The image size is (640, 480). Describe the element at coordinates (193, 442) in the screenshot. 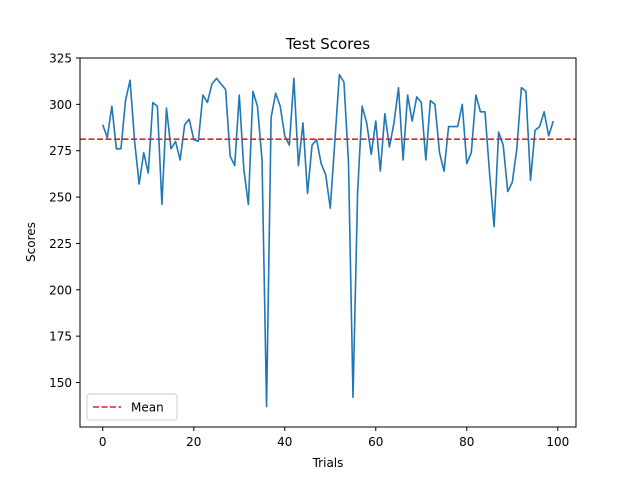

I see `x-tick-label: 20` at that location.